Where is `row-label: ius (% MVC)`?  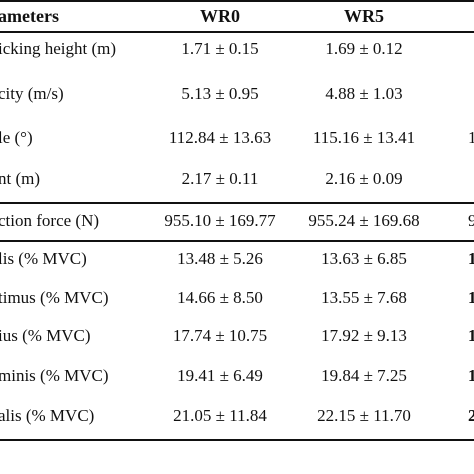
row-label: ius (% MVC) is located at coordinates (45, 335).